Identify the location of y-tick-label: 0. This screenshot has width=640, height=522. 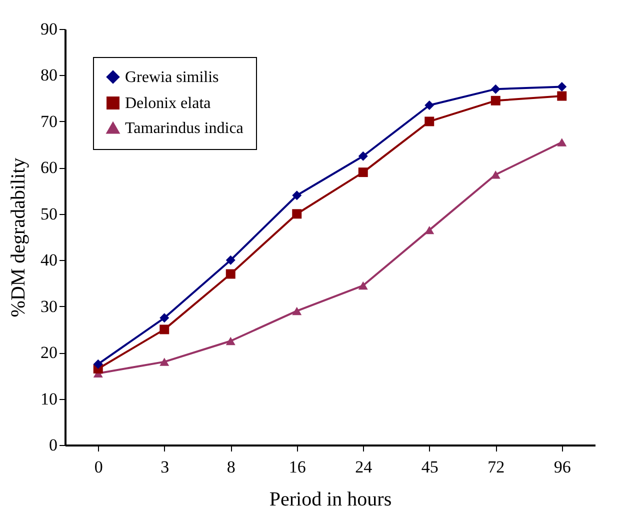
(53, 445).